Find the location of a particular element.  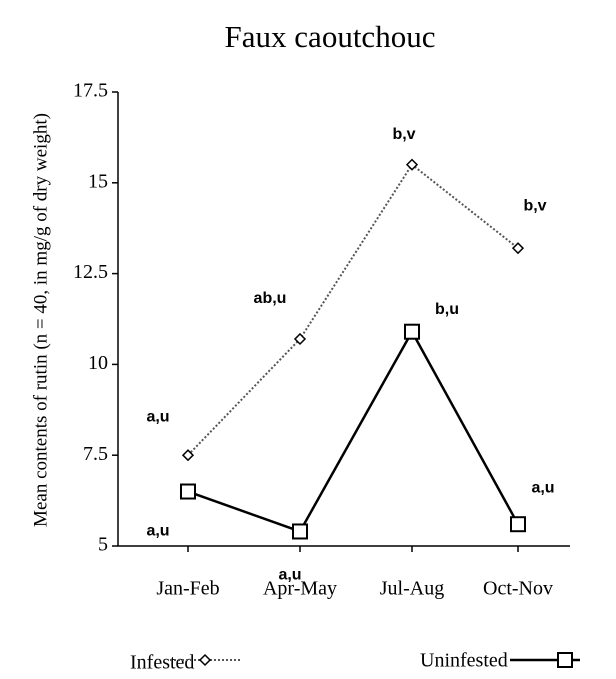

point-label: ab,u is located at coordinates (270, 298).